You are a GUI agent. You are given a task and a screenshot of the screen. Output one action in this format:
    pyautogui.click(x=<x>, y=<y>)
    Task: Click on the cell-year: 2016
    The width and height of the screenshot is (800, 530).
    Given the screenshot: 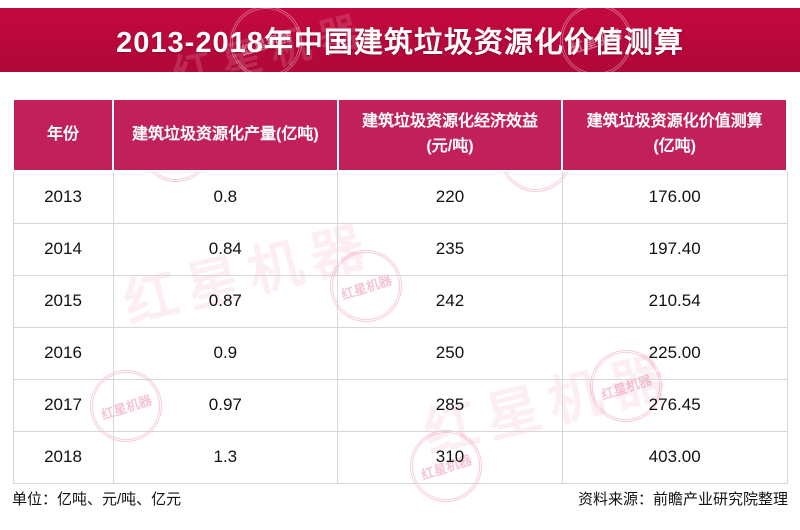 What is the action you would take?
    pyautogui.click(x=63, y=353)
    